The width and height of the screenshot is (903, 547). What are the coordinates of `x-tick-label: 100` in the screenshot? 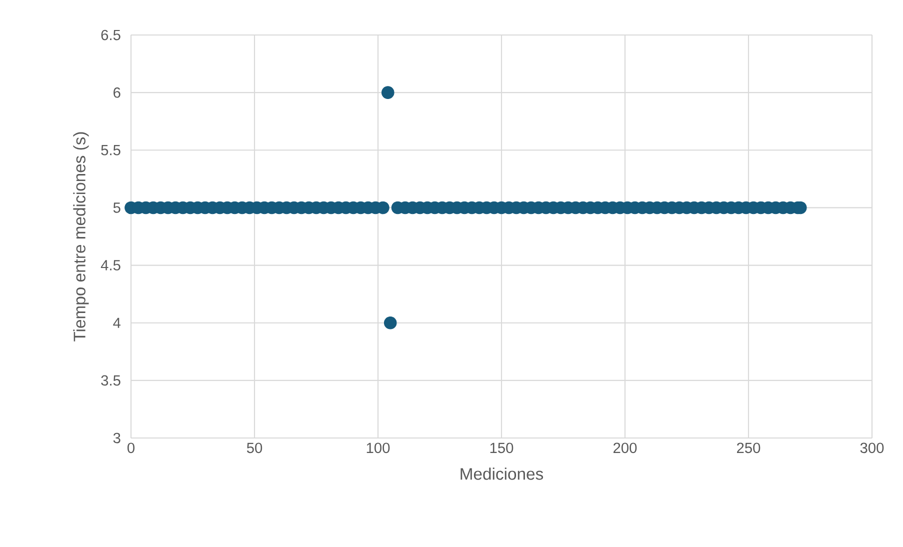 It's located at (378, 448).